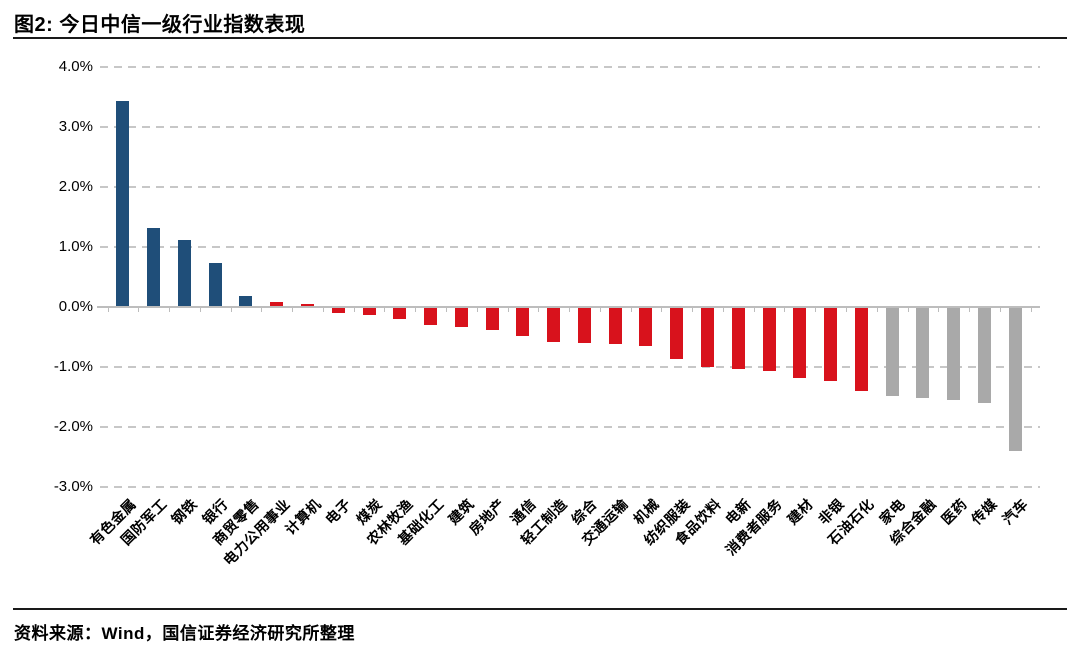 The width and height of the screenshot is (1080, 655). Describe the element at coordinates (75, 306) in the screenshot. I see `y-axis-tick-label: 0.0%` at that location.